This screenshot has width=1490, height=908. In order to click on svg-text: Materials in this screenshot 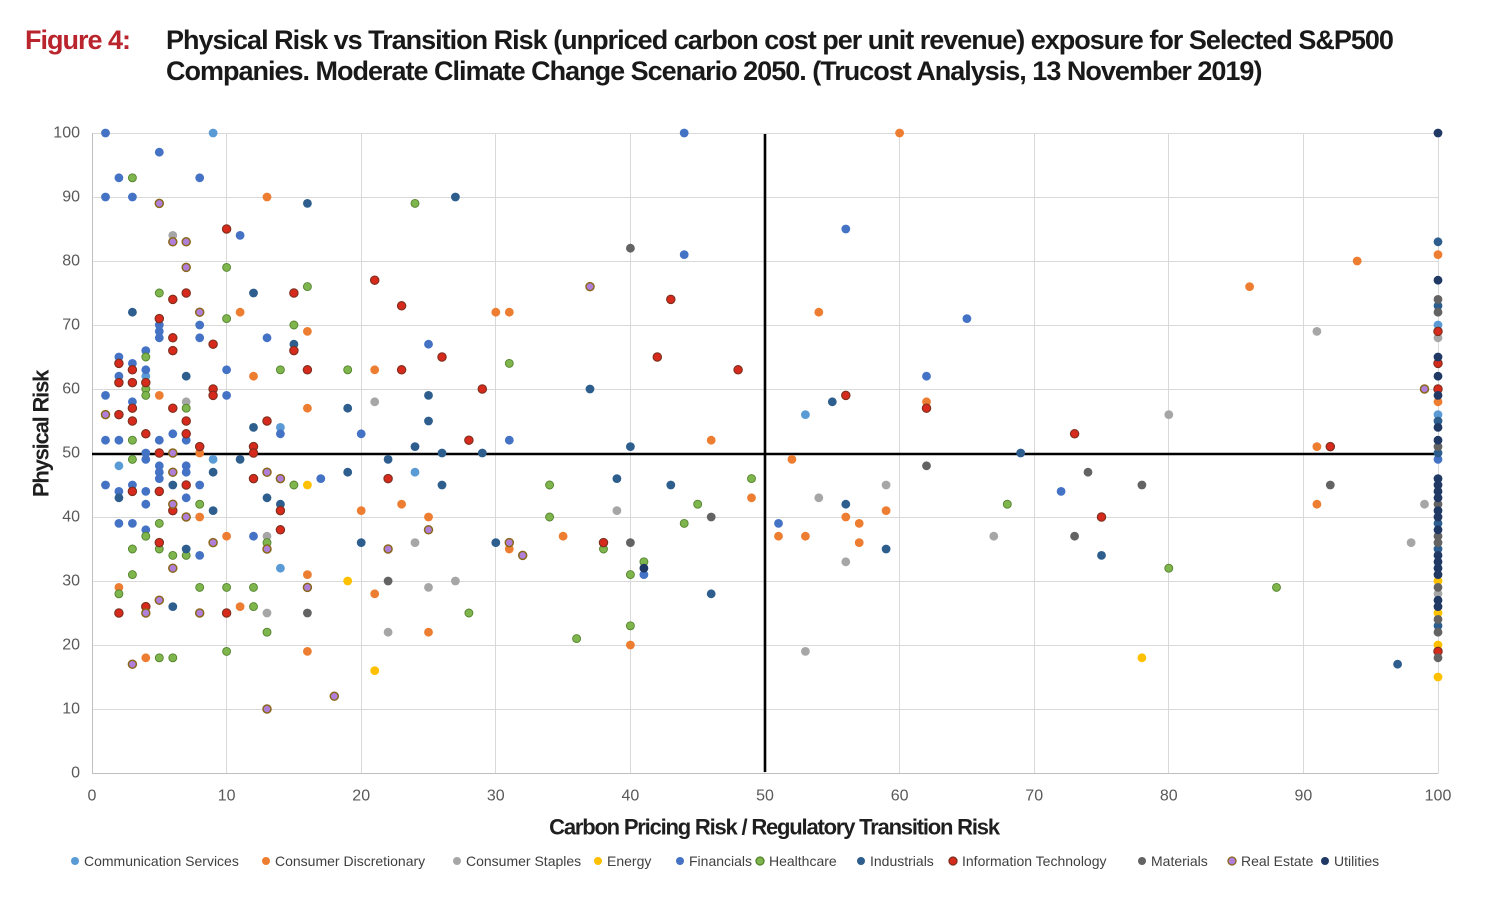, I will do `click(1179, 861)`.